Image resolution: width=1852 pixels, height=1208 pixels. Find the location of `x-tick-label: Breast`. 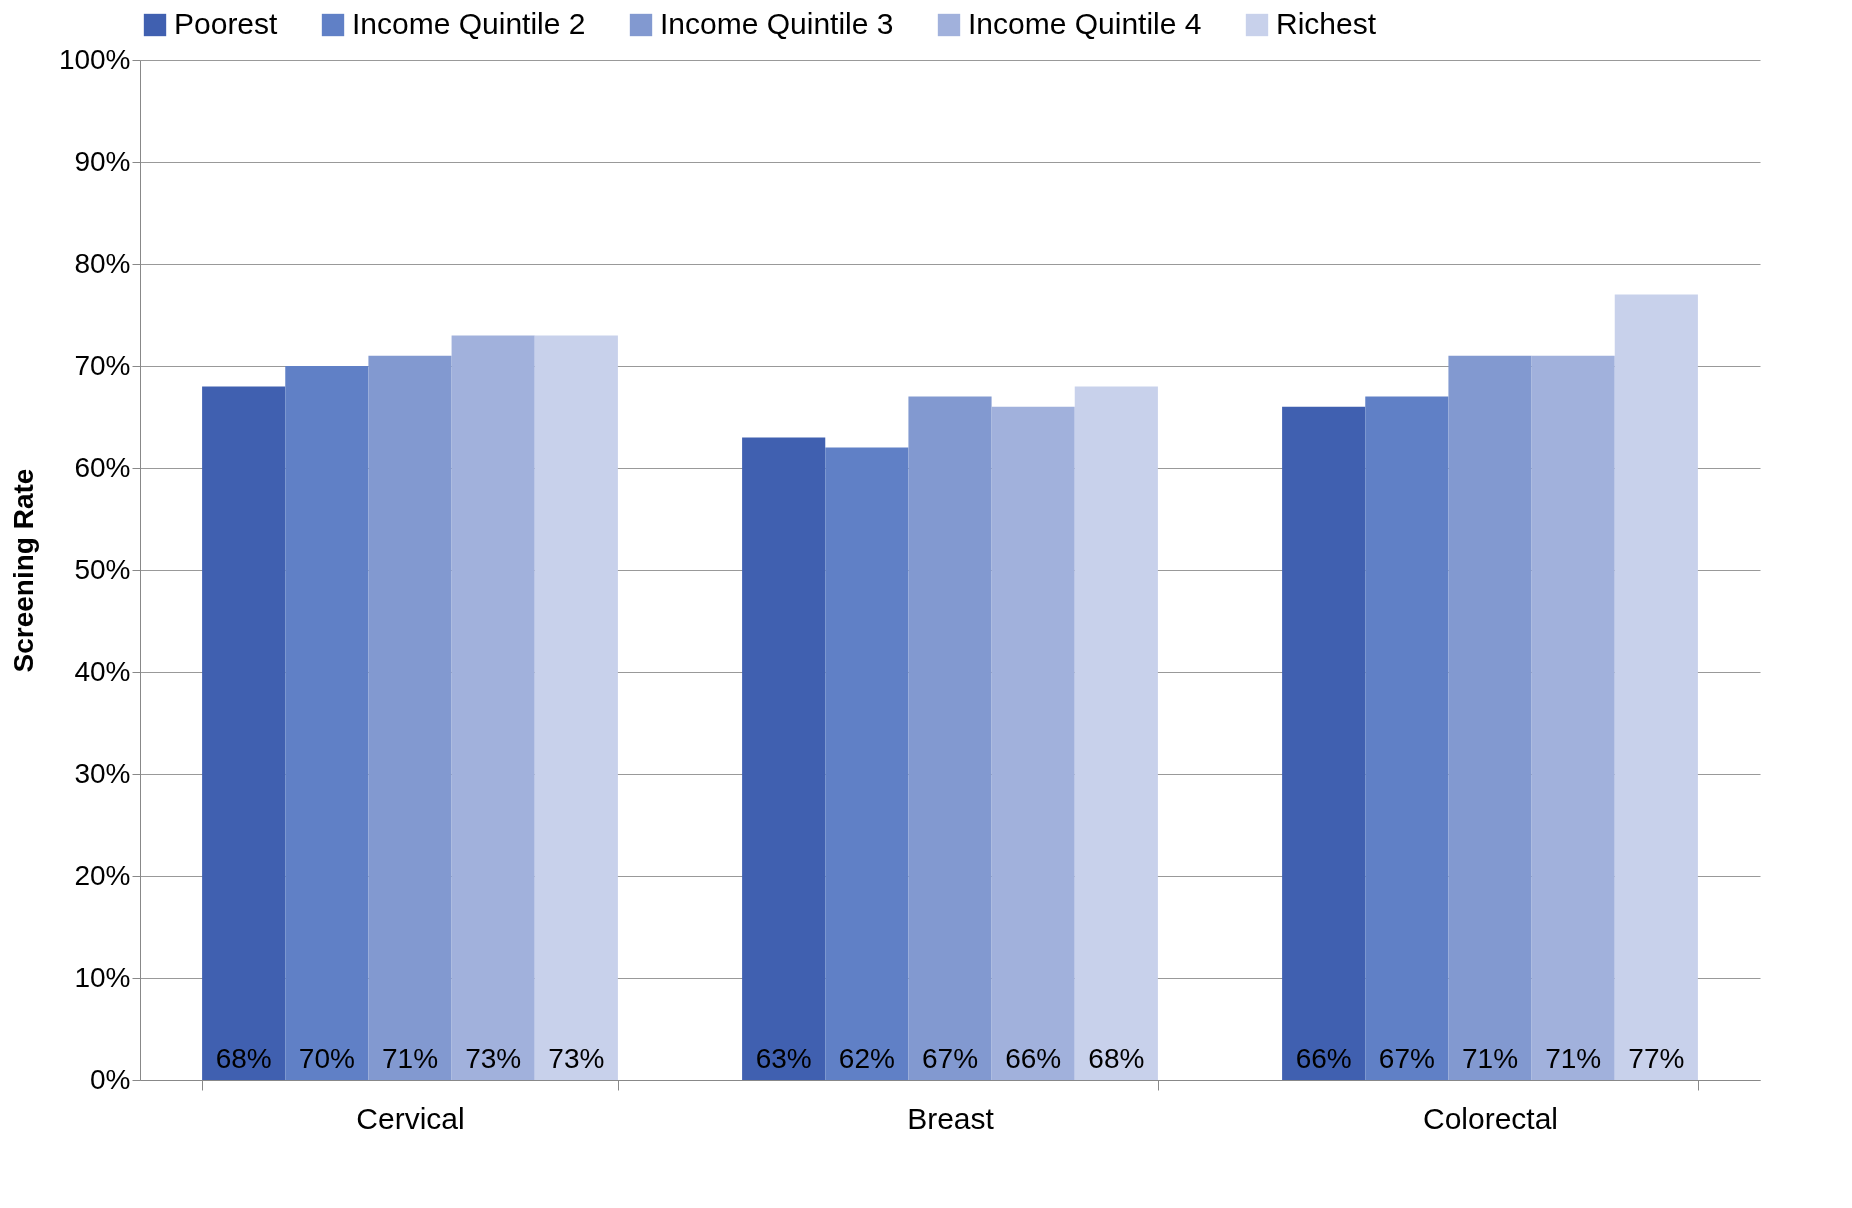

x-tick-label: Breast is located at coordinates (951, 1118).